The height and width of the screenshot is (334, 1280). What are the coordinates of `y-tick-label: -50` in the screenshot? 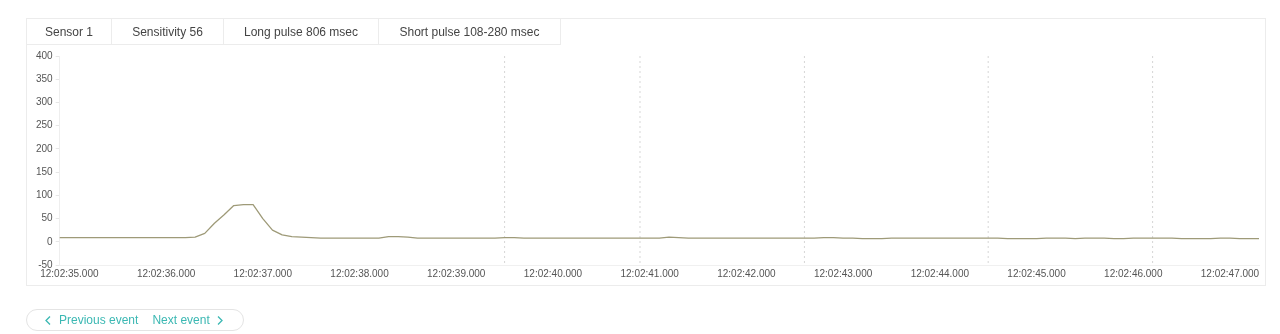 It's located at (46, 264).